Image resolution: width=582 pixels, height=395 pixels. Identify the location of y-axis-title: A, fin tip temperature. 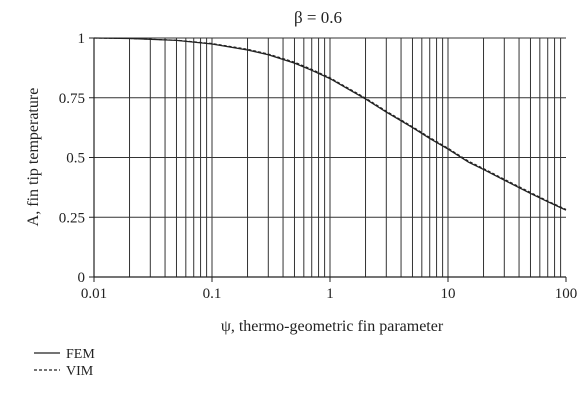
(33, 157).